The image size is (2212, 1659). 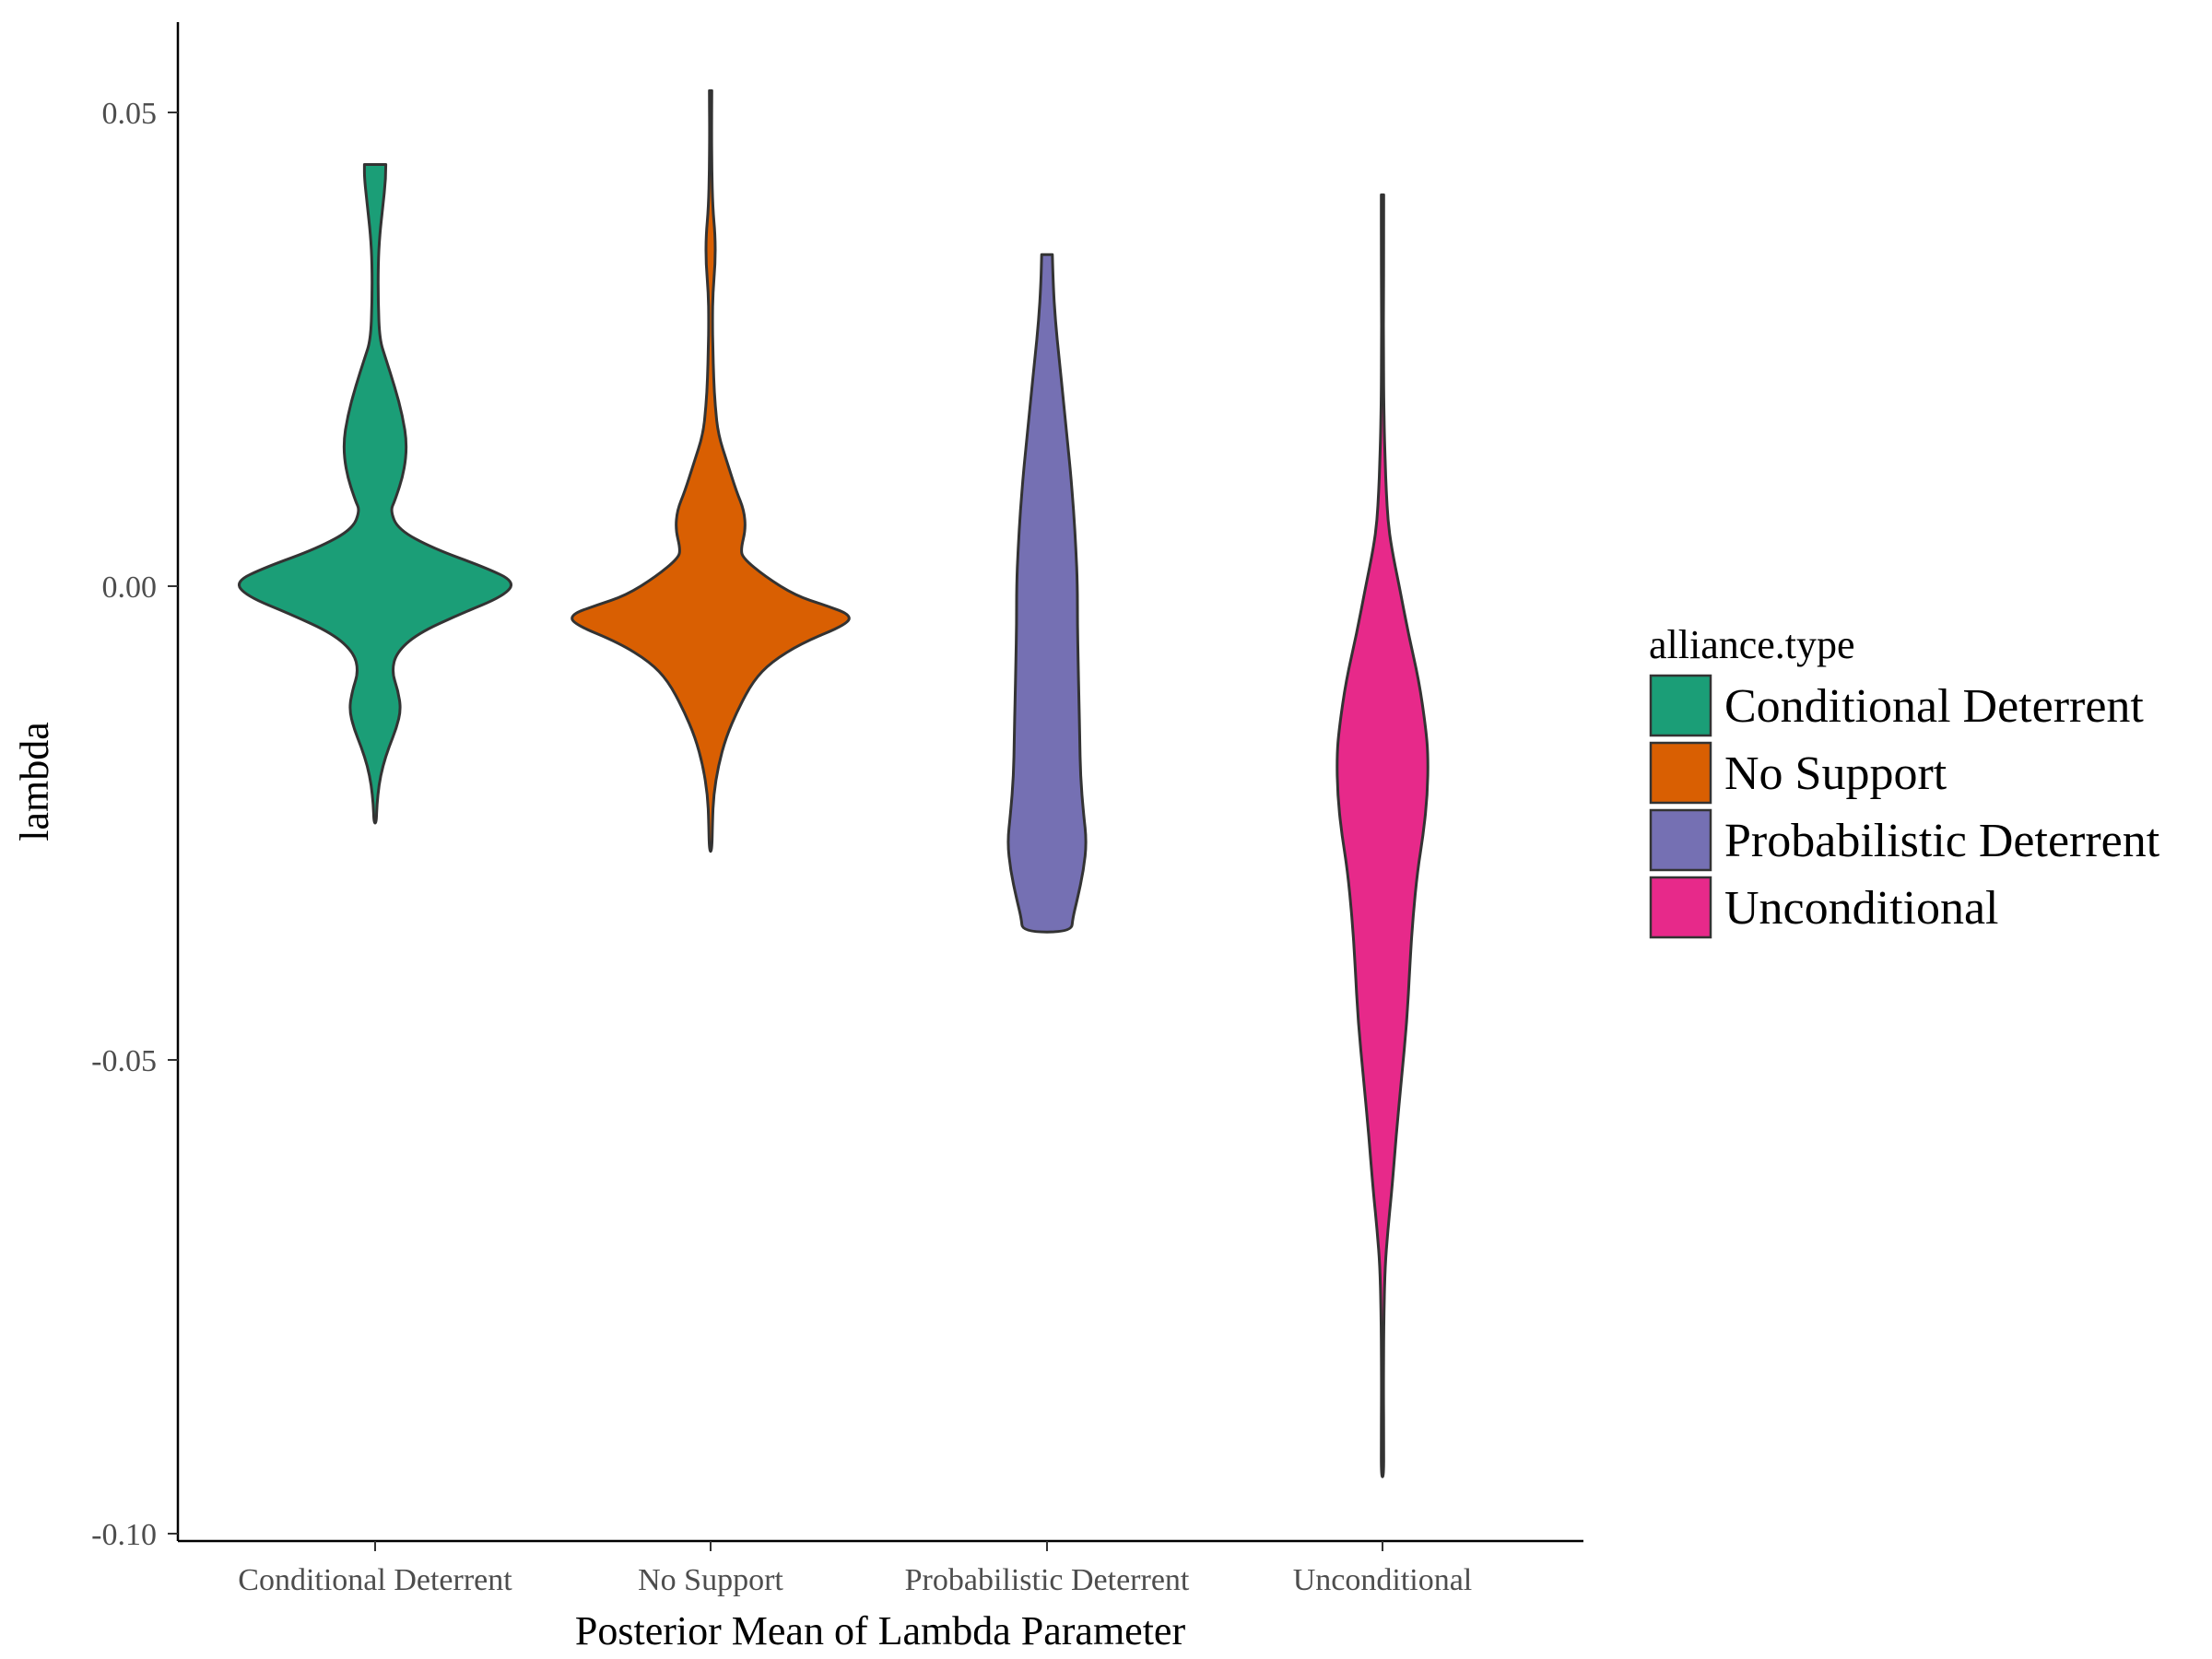 What do you see at coordinates (124, 1061) in the screenshot?
I see `y-tick-label: -0.05` at bounding box center [124, 1061].